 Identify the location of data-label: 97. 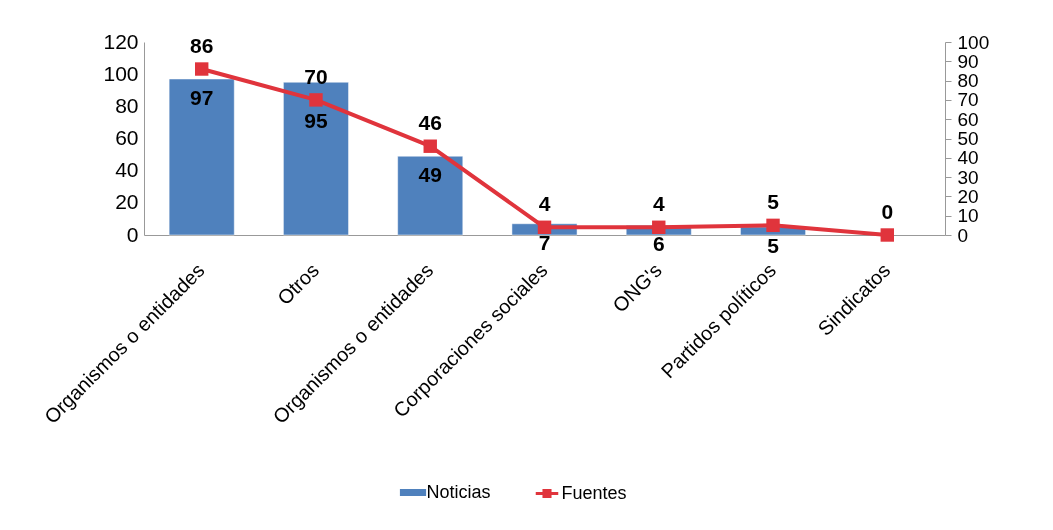
(202, 97).